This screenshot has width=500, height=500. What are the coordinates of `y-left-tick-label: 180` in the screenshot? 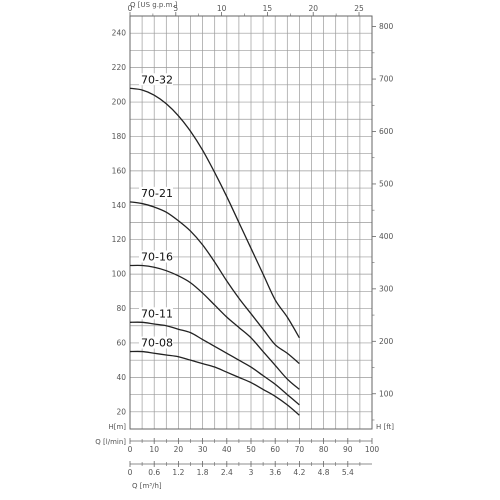 It's located at (119, 136).